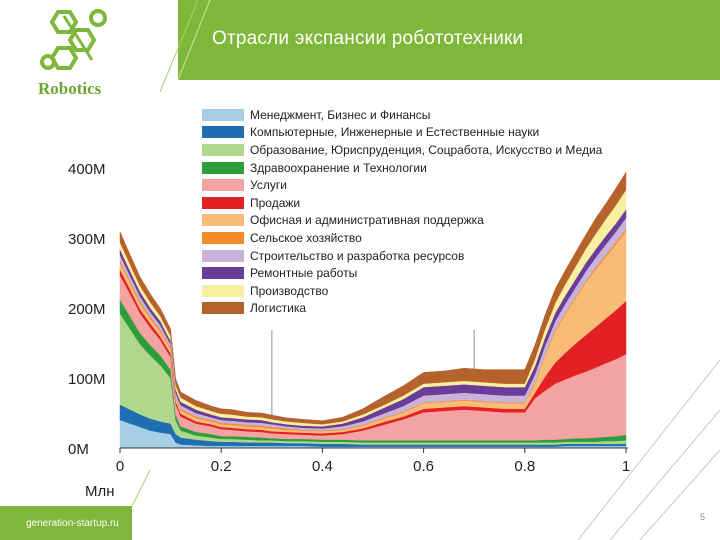 The image size is (720, 540). I want to click on y-tick-label-4: 400M, so click(87, 169).